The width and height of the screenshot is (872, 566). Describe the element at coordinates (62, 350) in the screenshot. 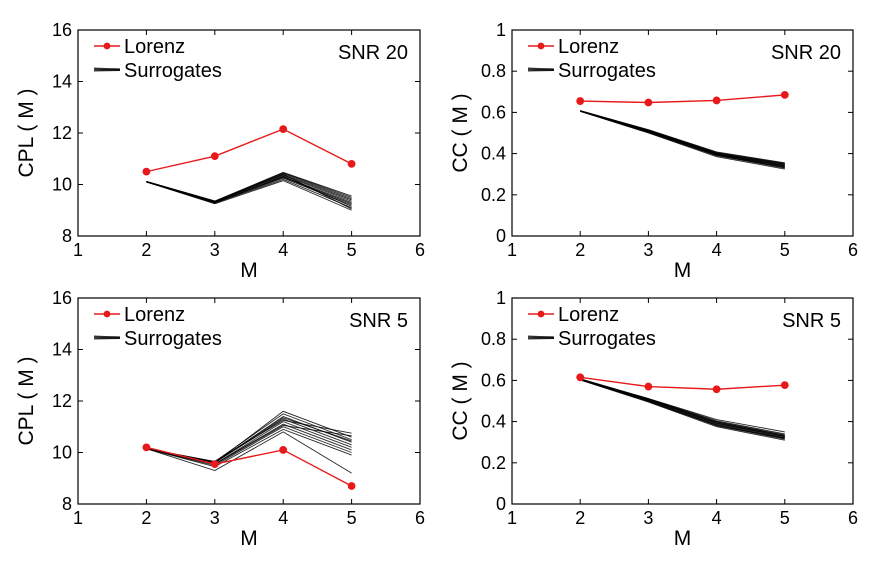

I see `y-tick-label: 14` at that location.